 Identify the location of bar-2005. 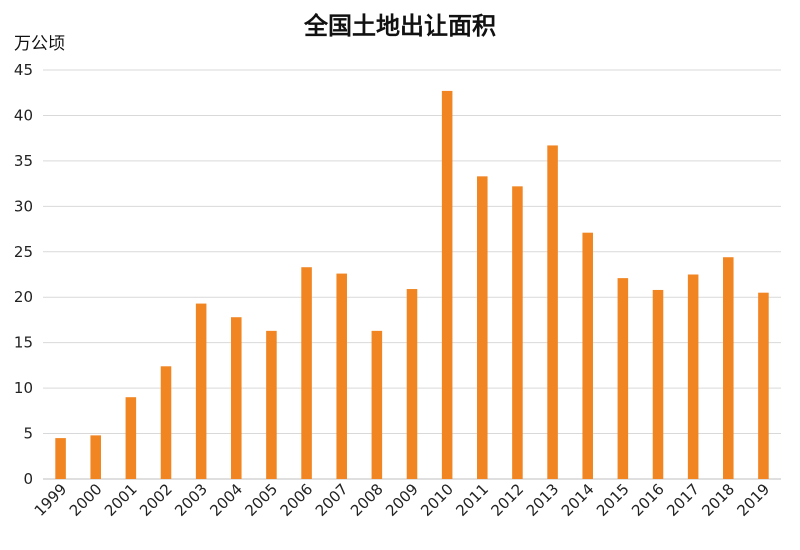
(271, 404).